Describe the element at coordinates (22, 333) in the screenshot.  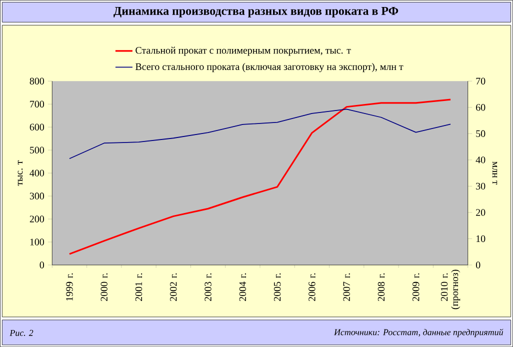
I see `text: Рис. 2` at that location.